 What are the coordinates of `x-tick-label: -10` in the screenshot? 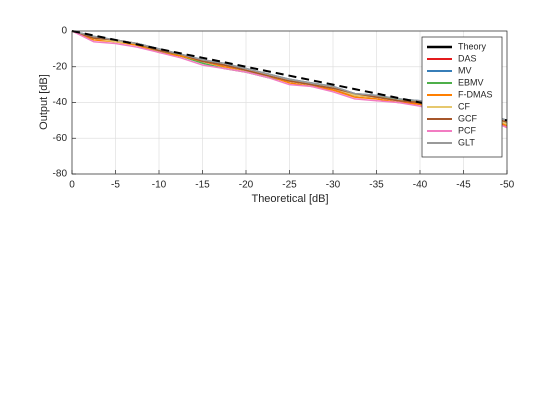 It's located at (159, 185).